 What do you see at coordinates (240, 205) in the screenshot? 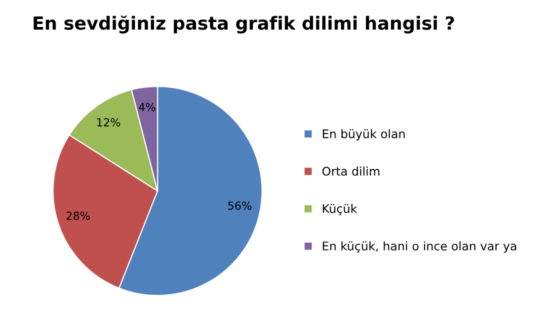
I see `data-label: 56%` at bounding box center [240, 205].